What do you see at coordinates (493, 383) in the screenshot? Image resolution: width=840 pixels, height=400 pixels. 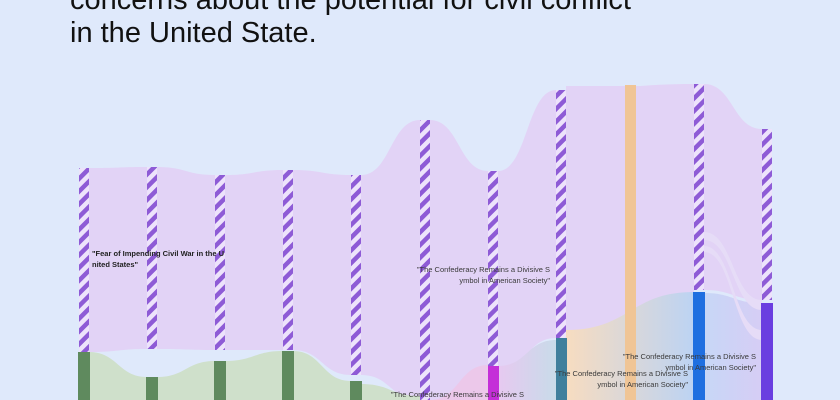 I see `magenta-node` at bounding box center [493, 383].